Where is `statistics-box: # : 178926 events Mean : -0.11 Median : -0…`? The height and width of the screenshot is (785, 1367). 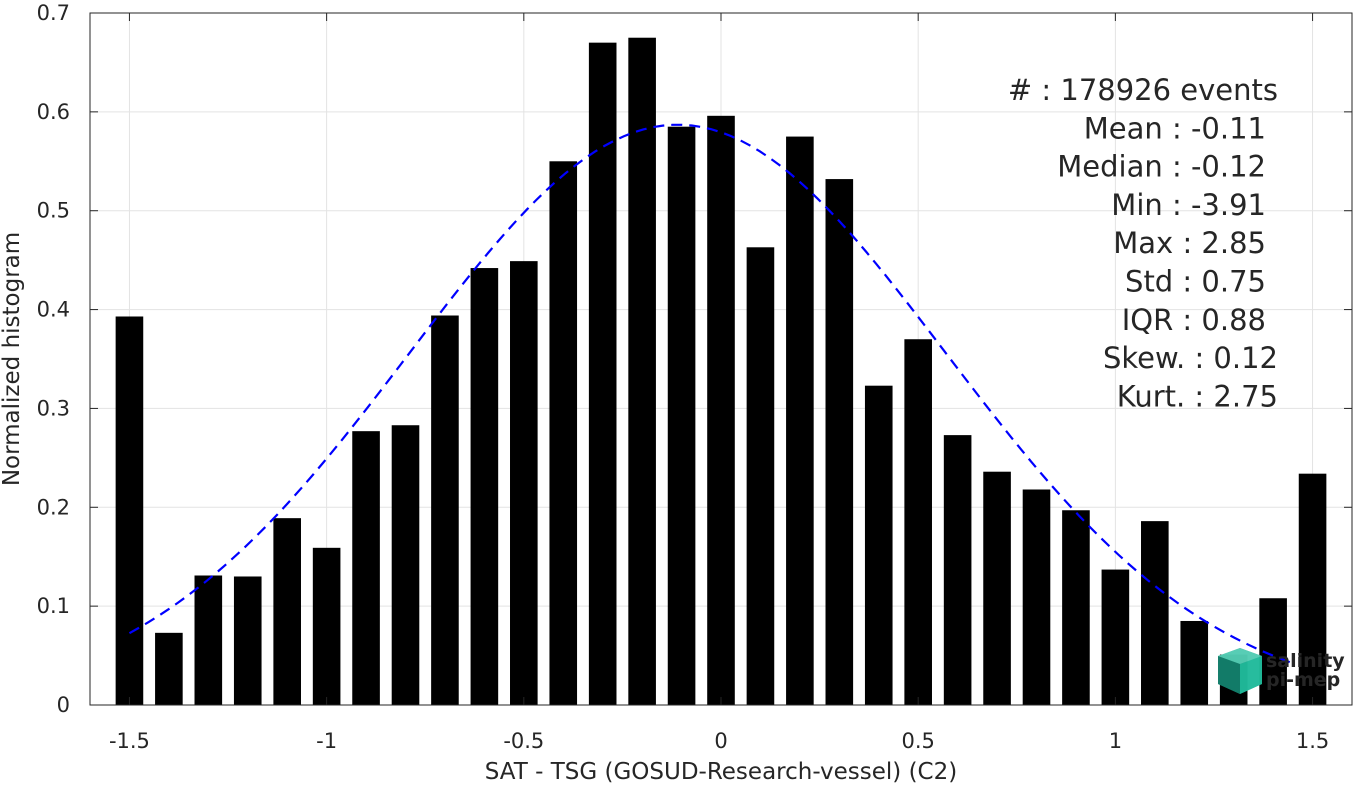
statistics-box: # : 178926 events Mean : -0.11 Median : -0… is located at coordinates (1143, 243).